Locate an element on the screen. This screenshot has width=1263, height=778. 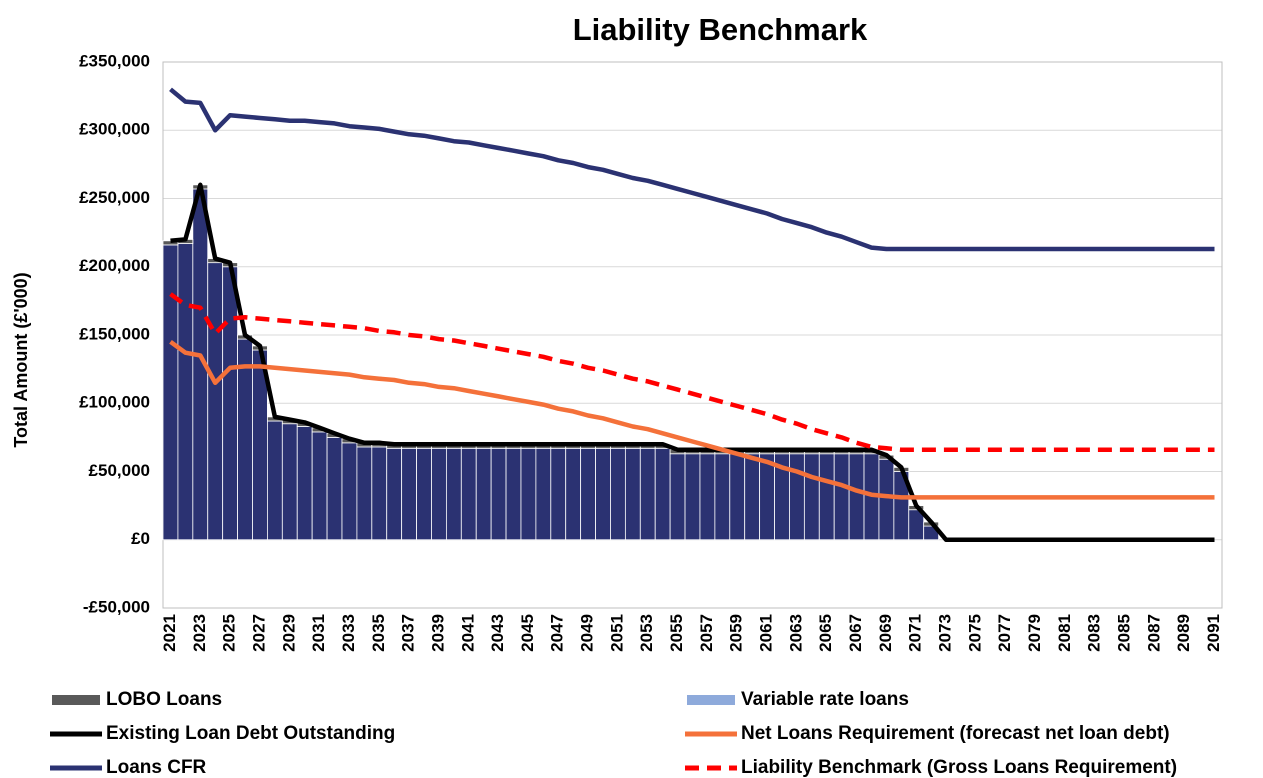
y-tick-label: £350,000 is located at coordinates (114, 60).